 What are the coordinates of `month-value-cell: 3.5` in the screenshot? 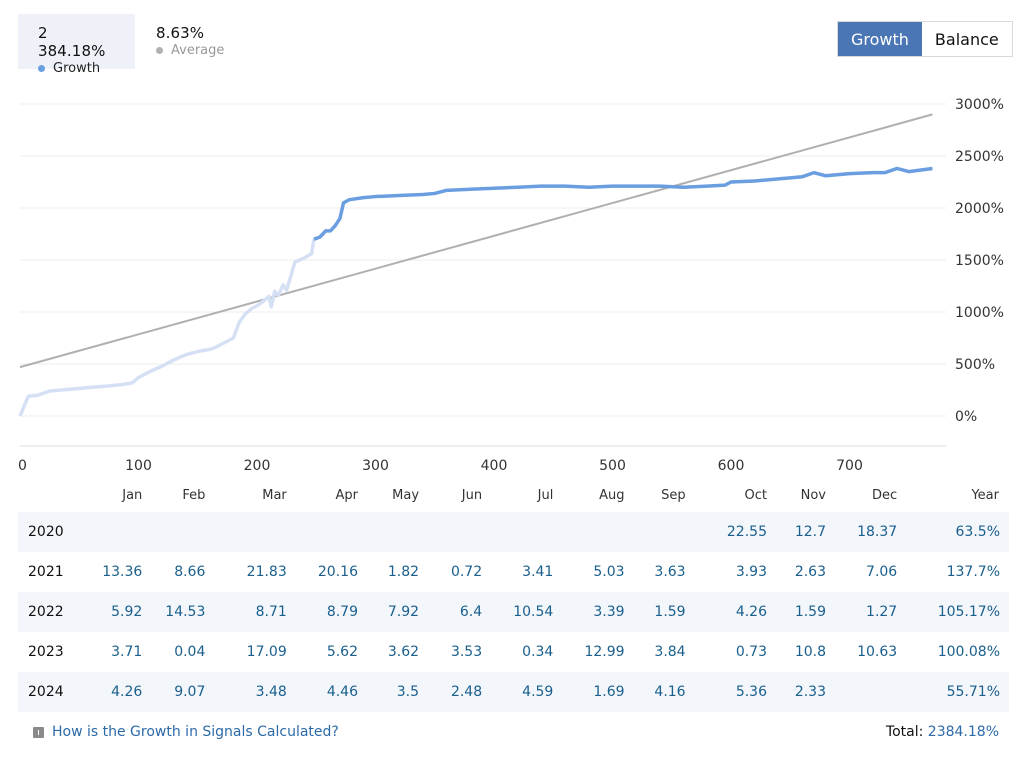 It's located at (398, 692).